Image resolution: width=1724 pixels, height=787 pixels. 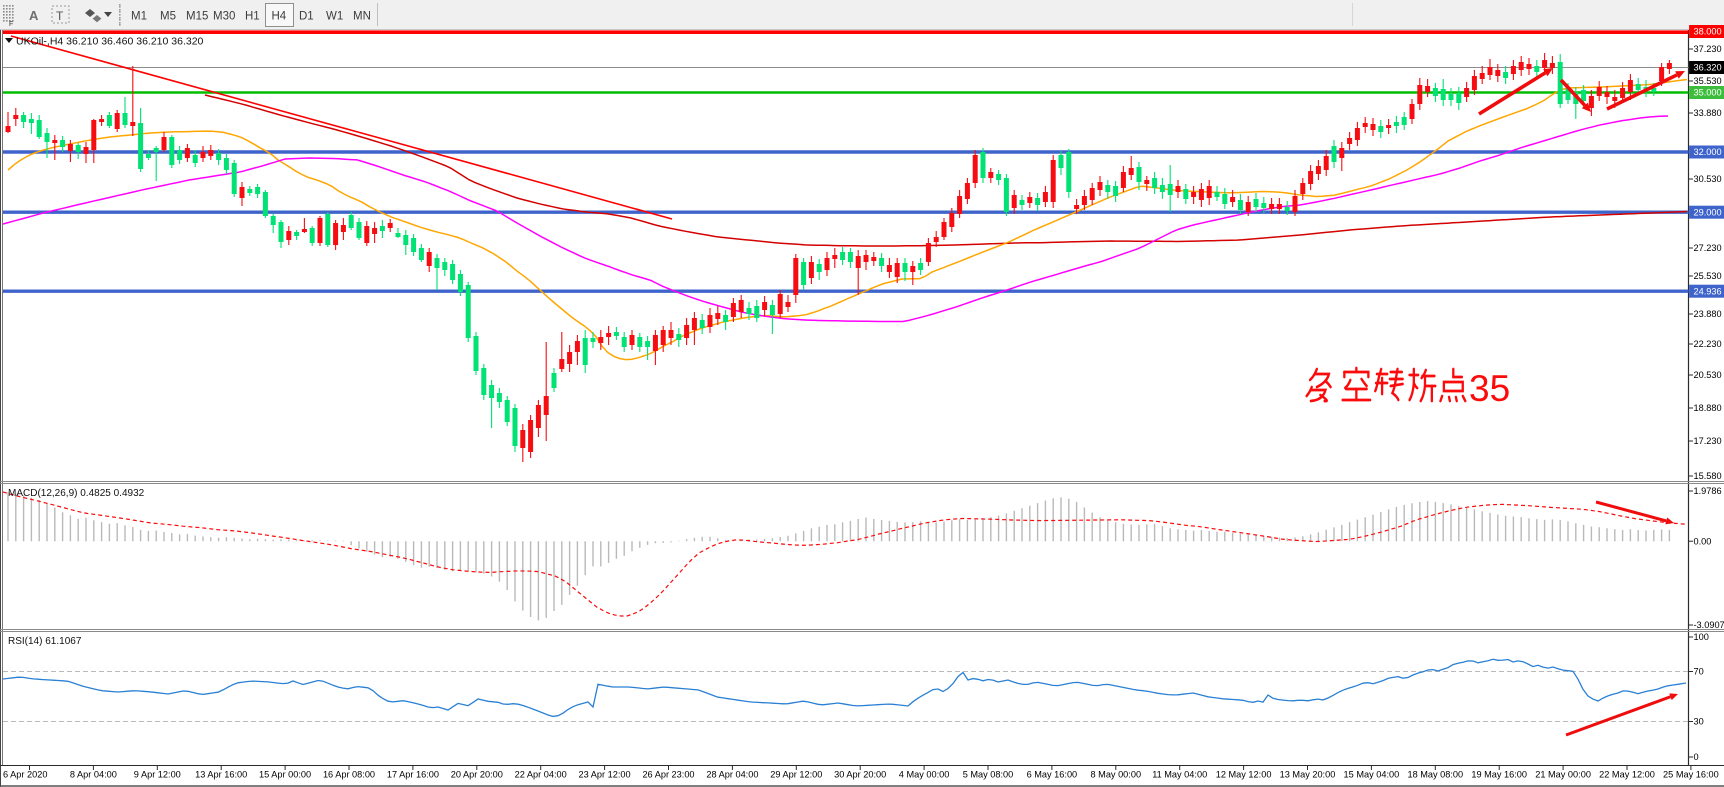 I want to click on svg-text: 70, so click(x=1699, y=672).